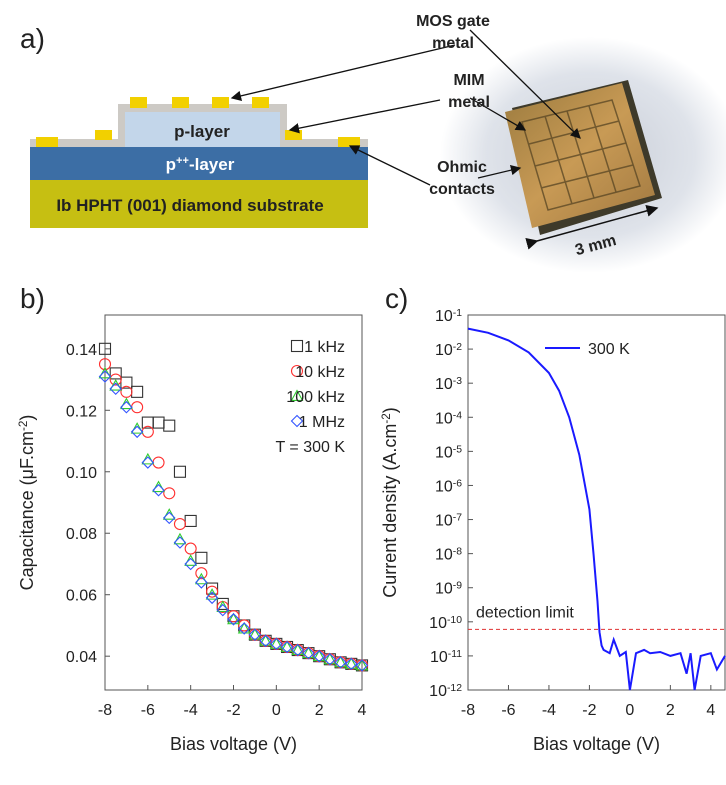 The image size is (726, 785). I want to click on y-tick-label: 10⁻⁵, so click(448, 453).